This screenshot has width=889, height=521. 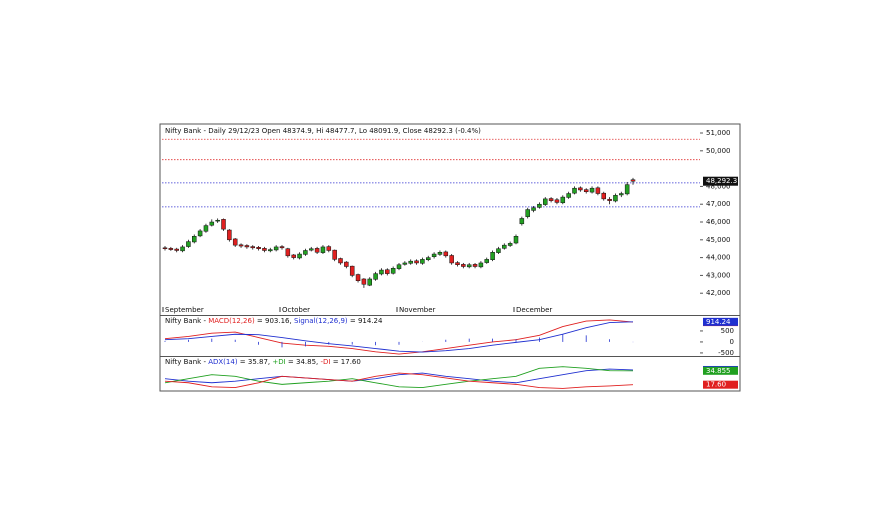 What do you see at coordinates (345, 362) in the screenshot?
I see `legend-value: = 17.60` at bounding box center [345, 362].